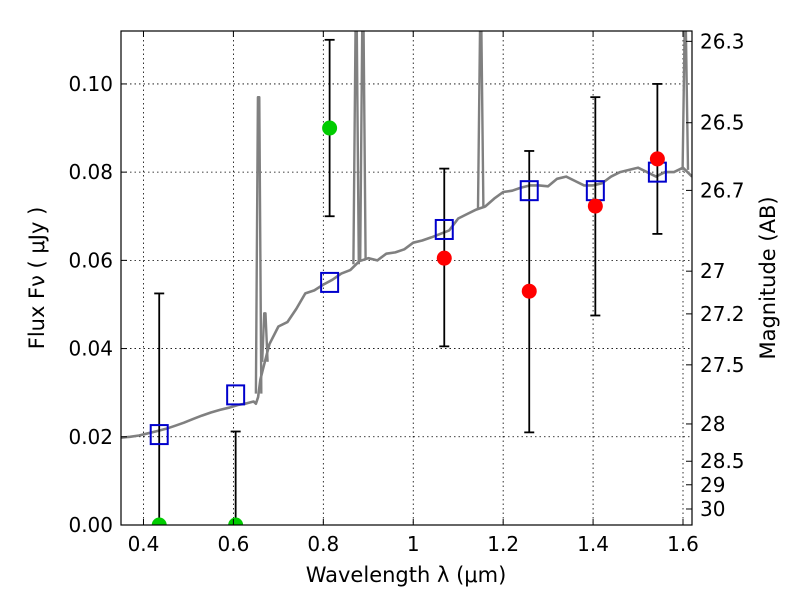  Describe the element at coordinates (233, 544) in the screenshot. I see `x-tick-label: 0.6` at that location.